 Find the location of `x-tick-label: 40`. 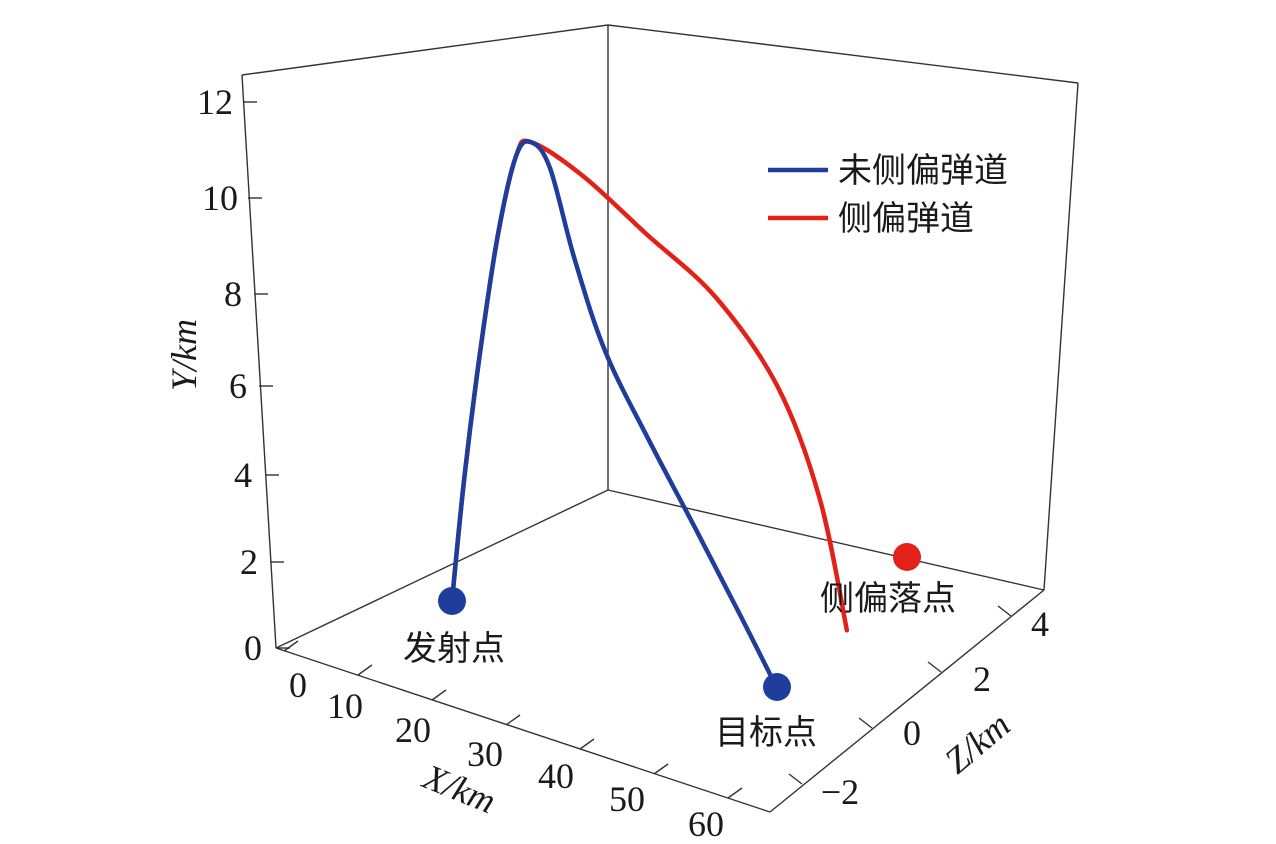

x-tick-label: 40 is located at coordinates (556, 776).